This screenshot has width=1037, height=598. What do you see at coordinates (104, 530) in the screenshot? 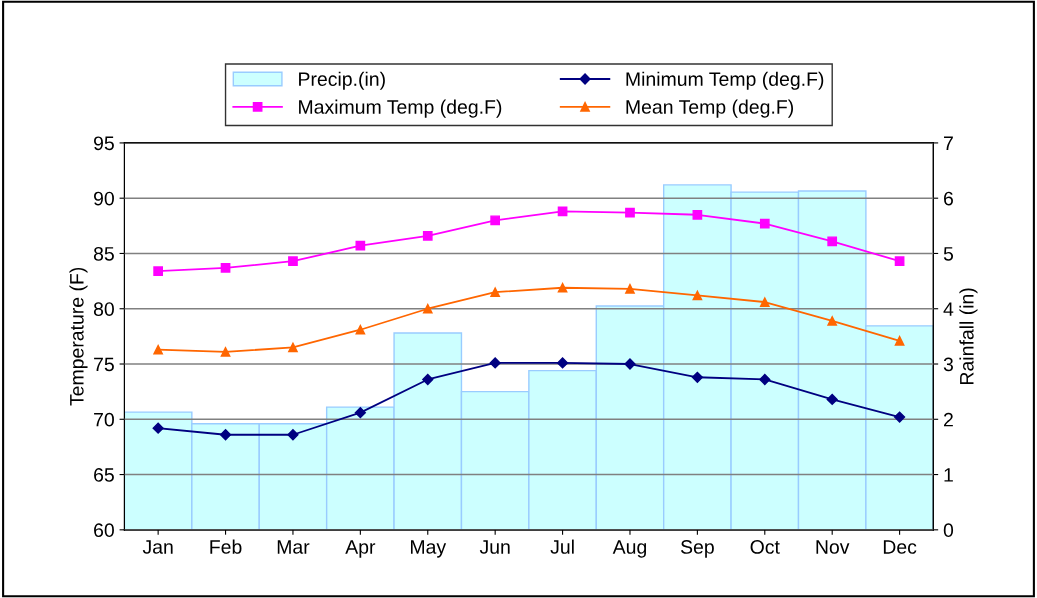
I see `y-tick-label: 60` at bounding box center [104, 530].